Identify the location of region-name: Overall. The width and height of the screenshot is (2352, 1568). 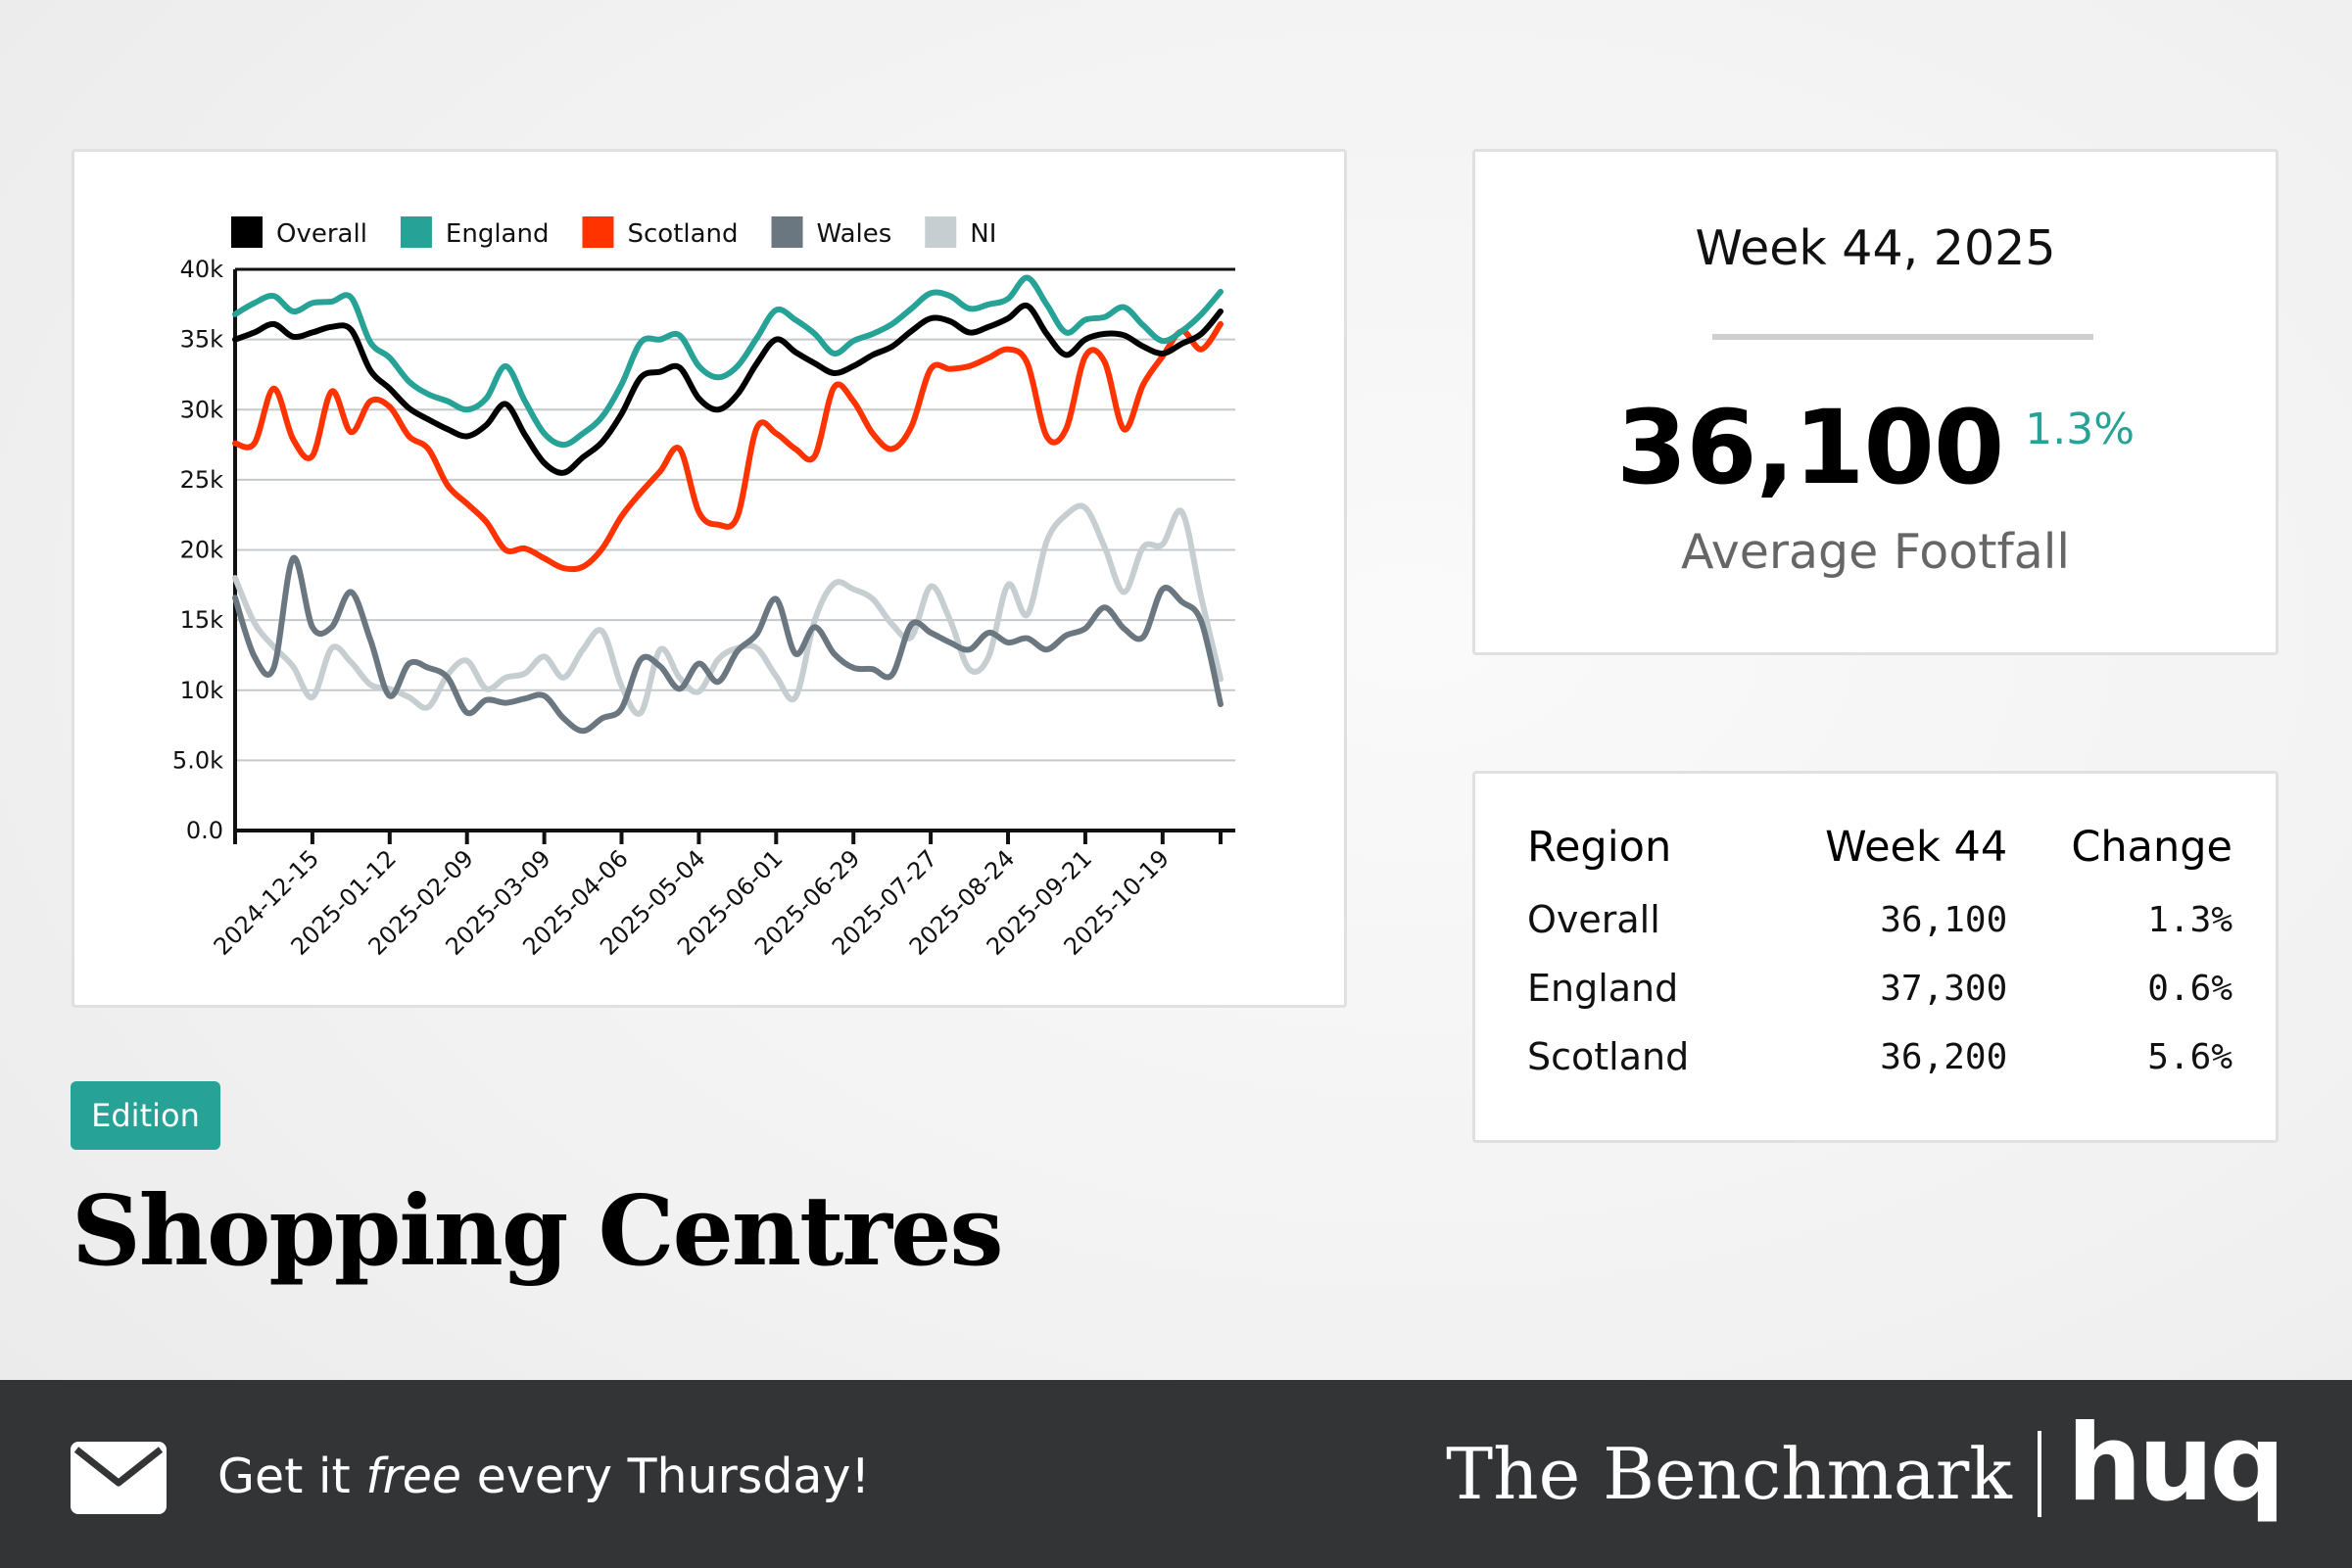
(1593, 920).